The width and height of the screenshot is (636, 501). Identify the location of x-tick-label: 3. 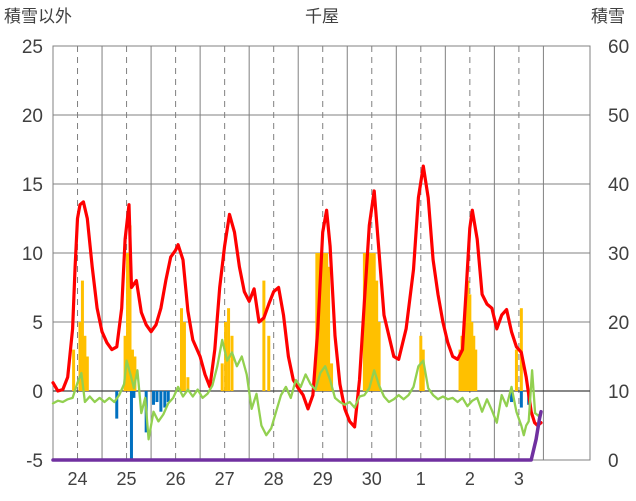
(519, 479).